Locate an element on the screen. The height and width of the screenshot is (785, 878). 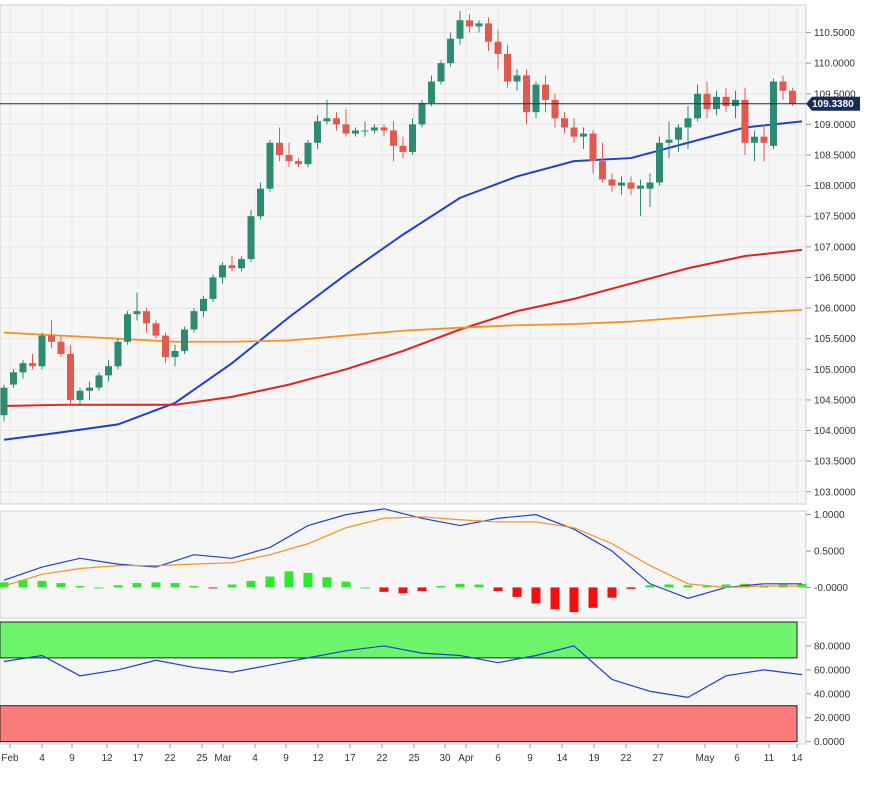
x-tick-label: 25 is located at coordinates (414, 758).